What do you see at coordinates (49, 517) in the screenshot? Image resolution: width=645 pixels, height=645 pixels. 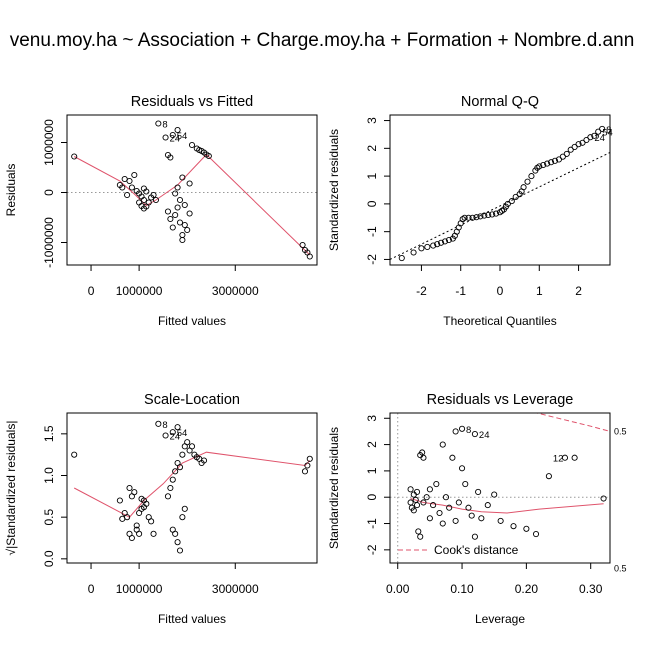 I see `y-tick-label: 0.5` at bounding box center [49, 517].